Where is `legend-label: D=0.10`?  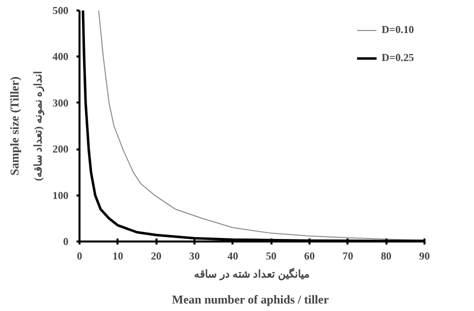
legend-label: D=0.10 is located at coordinates (398, 30).